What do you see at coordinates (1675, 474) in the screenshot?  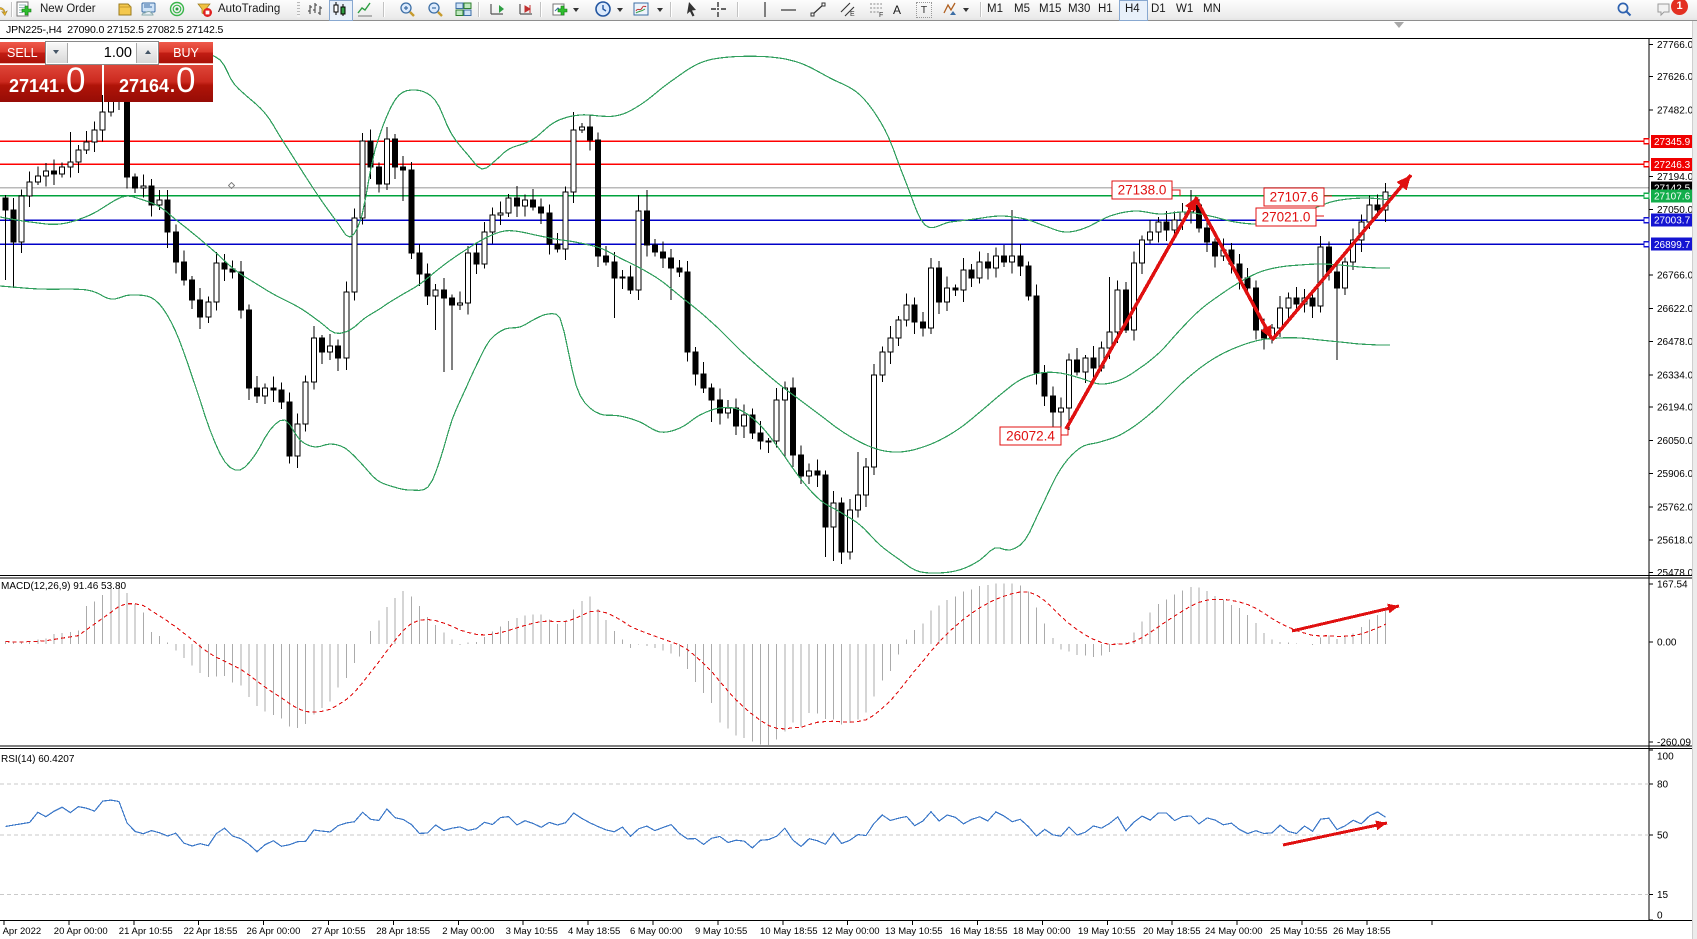 I see `svg-text: 25906.0` at bounding box center [1675, 474].